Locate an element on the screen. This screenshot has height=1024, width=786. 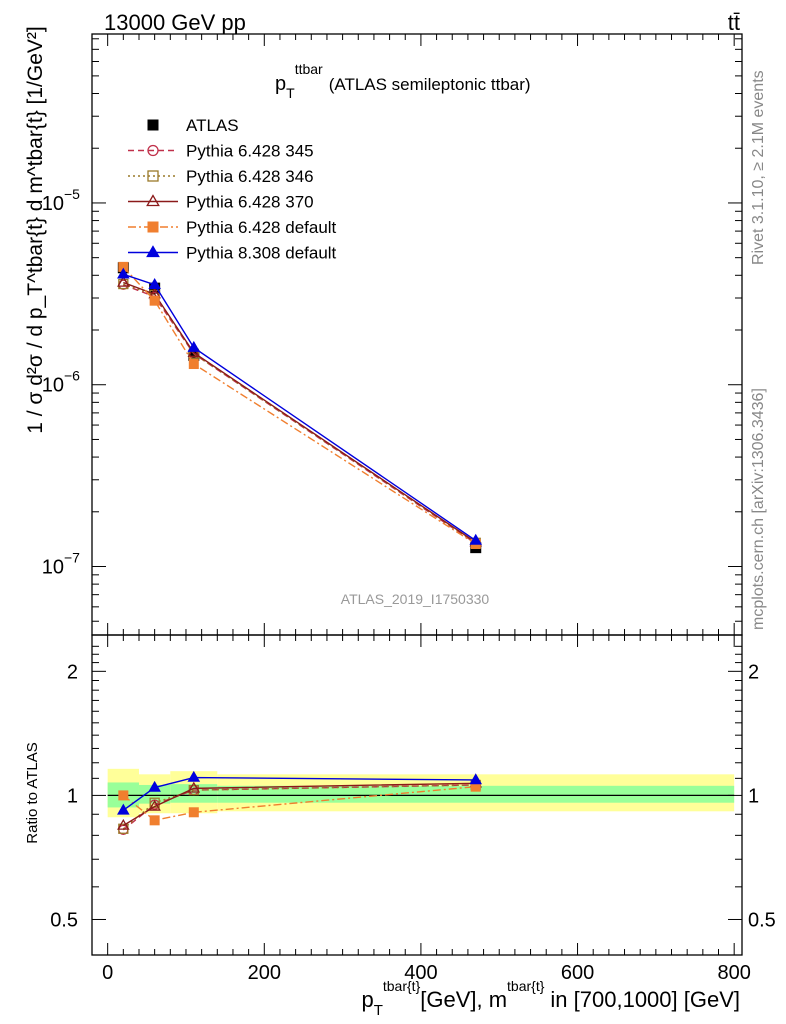
ratio-y-tick-label: 1 is located at coordinates (72, 796).